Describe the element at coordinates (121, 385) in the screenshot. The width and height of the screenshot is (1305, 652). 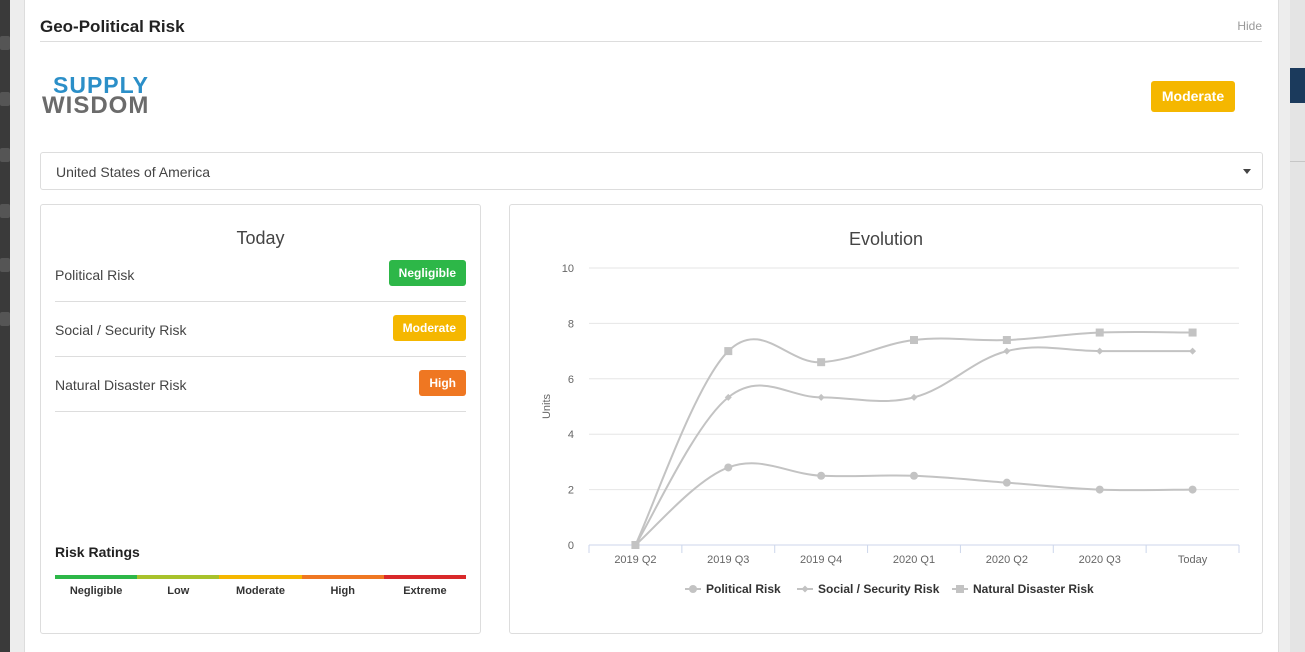
I see `risk-label: Natural Disaster Risk` at that location.